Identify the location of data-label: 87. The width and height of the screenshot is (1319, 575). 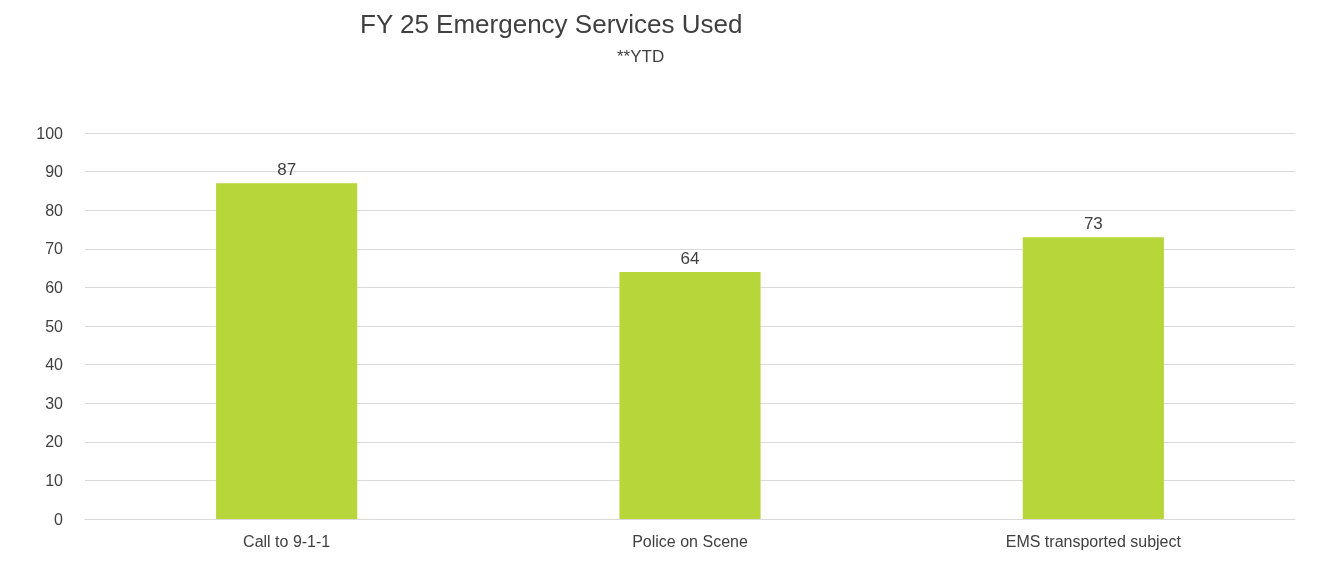
(287, 170).